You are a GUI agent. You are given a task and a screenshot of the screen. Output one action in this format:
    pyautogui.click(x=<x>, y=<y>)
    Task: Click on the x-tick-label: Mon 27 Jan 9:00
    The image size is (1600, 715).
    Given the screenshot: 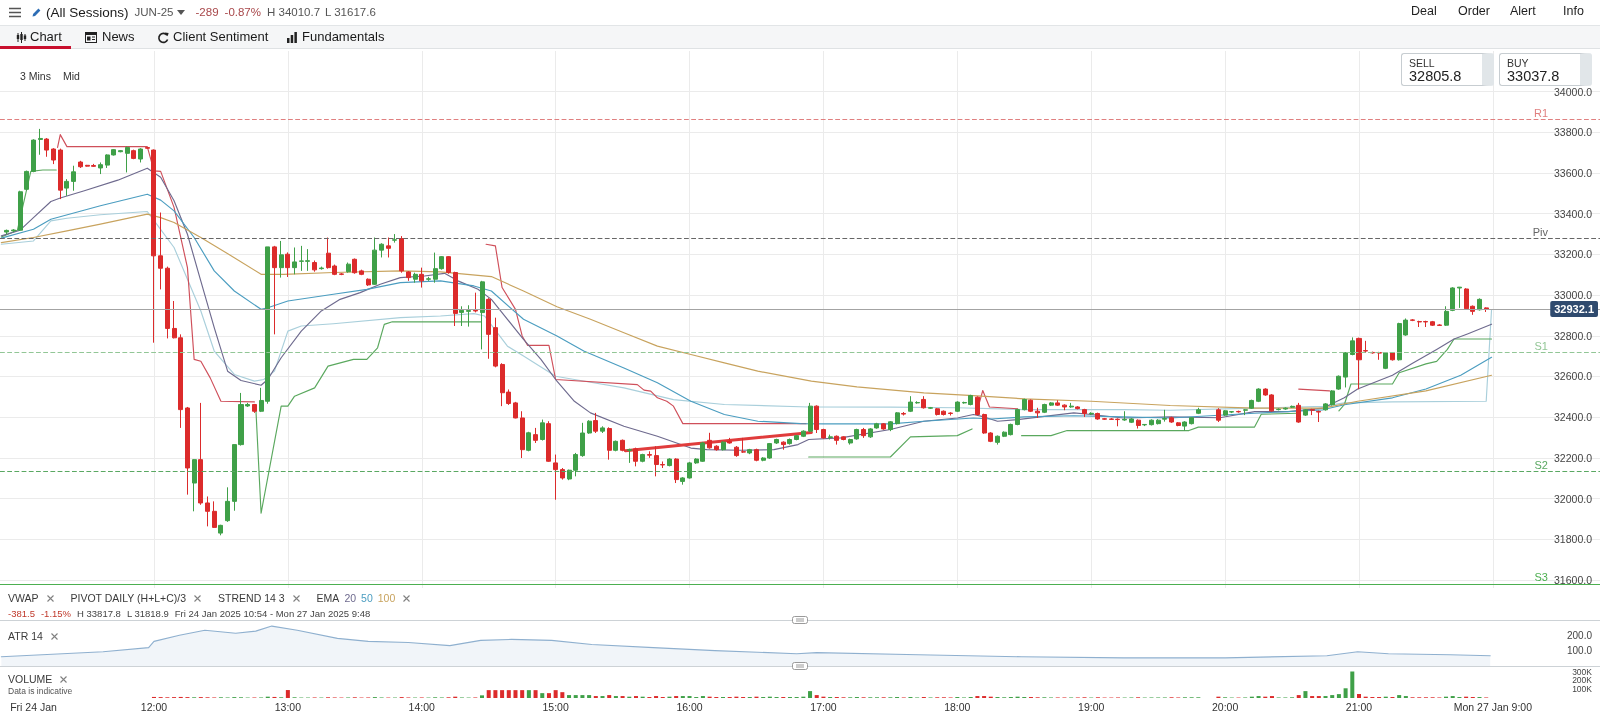 What is the action you would take?
    pyautogui.click(x=1493, y=706)
    